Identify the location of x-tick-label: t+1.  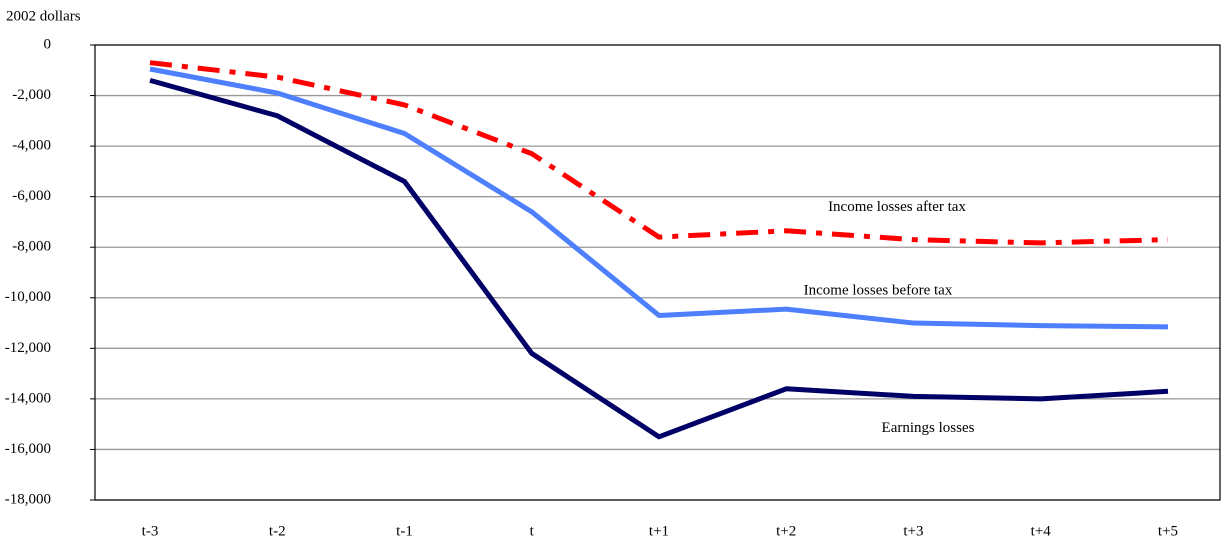
(659, 531).